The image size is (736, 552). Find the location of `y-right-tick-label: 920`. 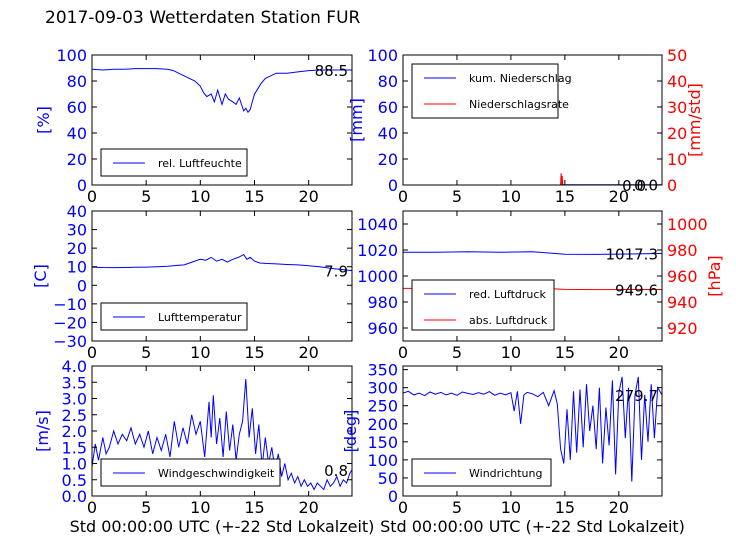

y-right-tick-label: 920 is located at coordinates (682, 328).